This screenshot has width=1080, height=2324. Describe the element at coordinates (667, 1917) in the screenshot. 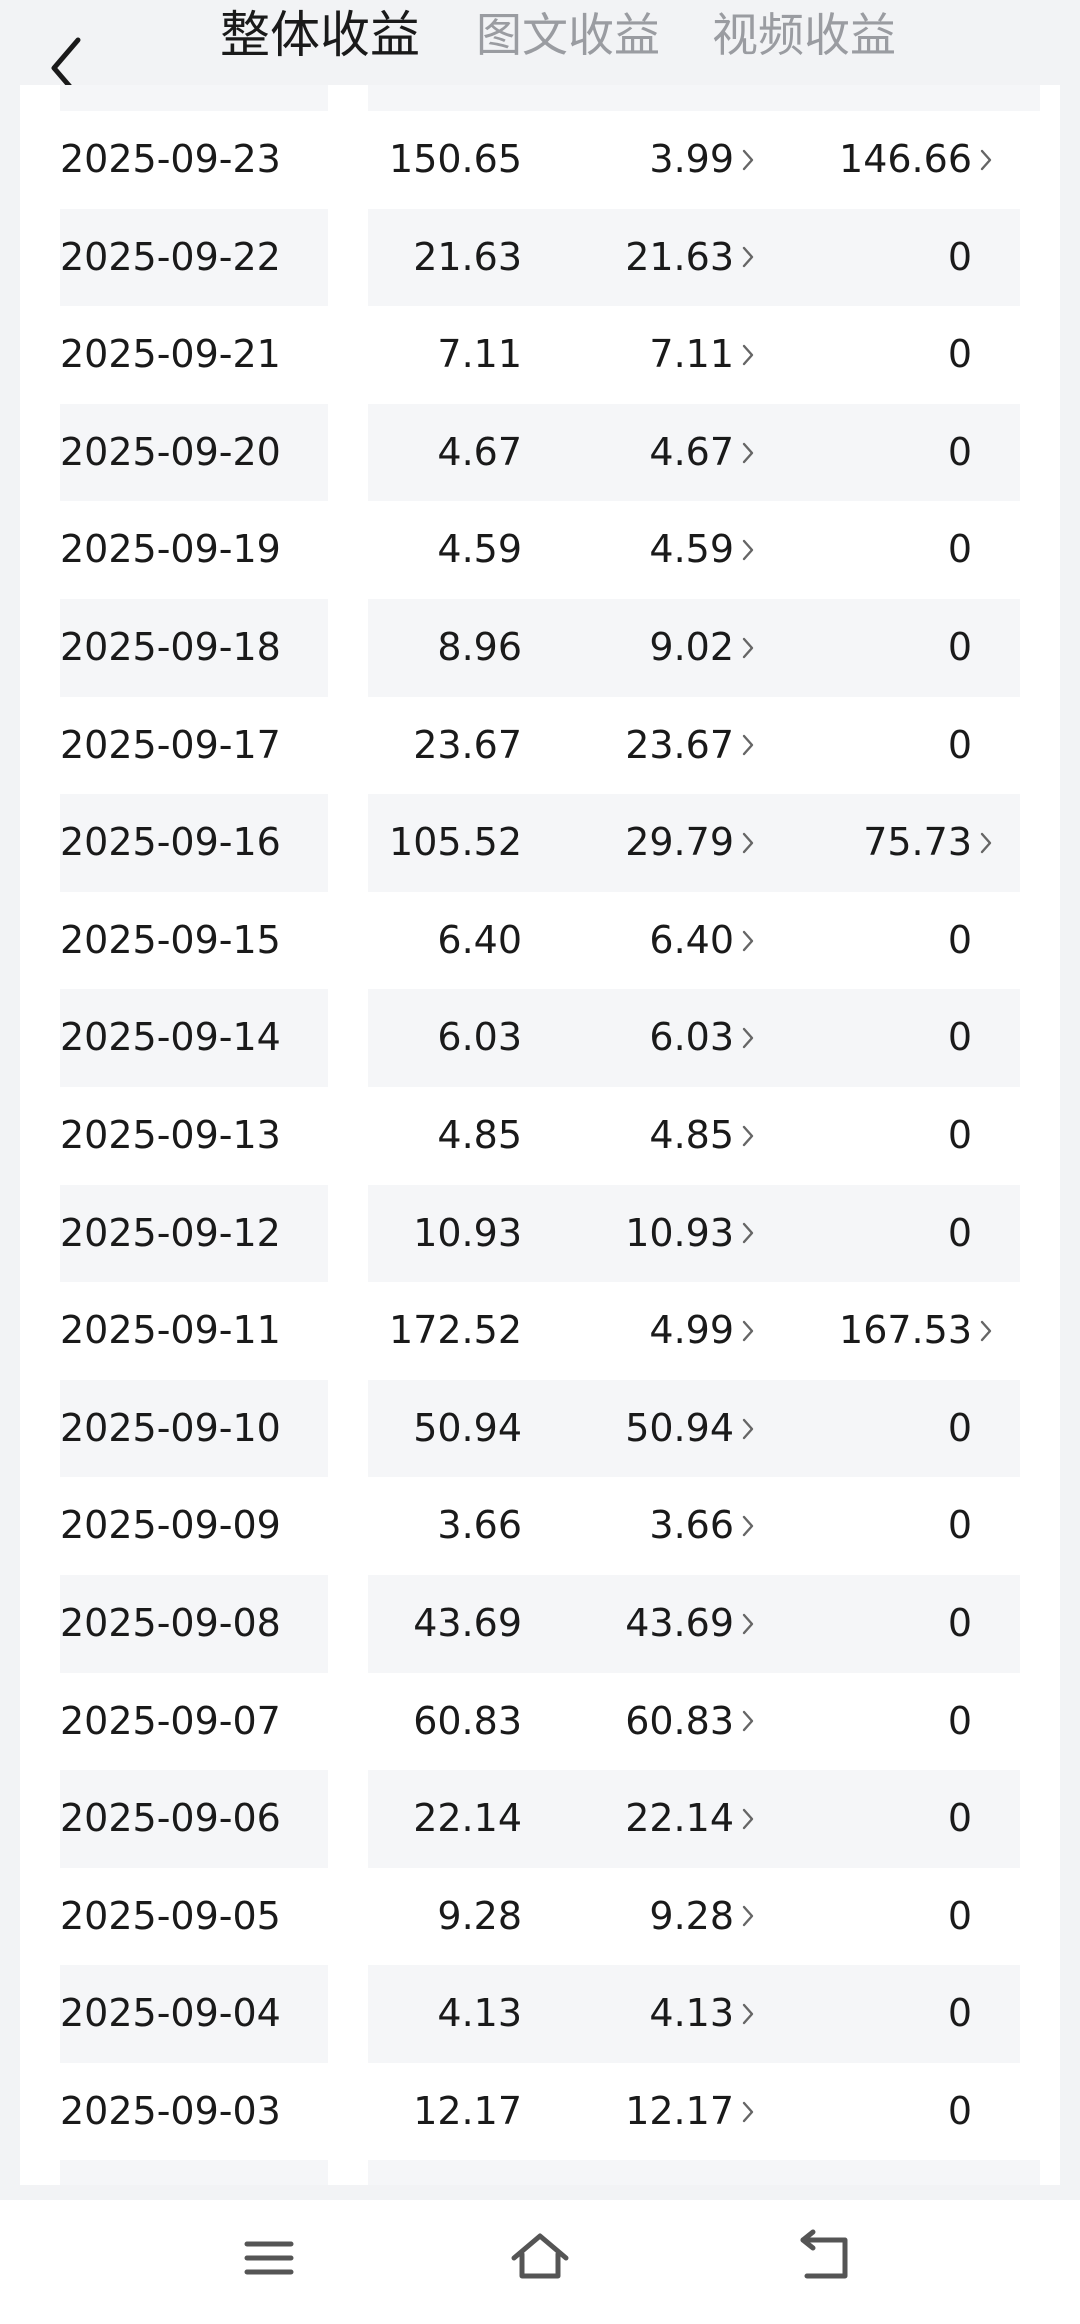

I see `article-income-cell: 9.28` at that location.